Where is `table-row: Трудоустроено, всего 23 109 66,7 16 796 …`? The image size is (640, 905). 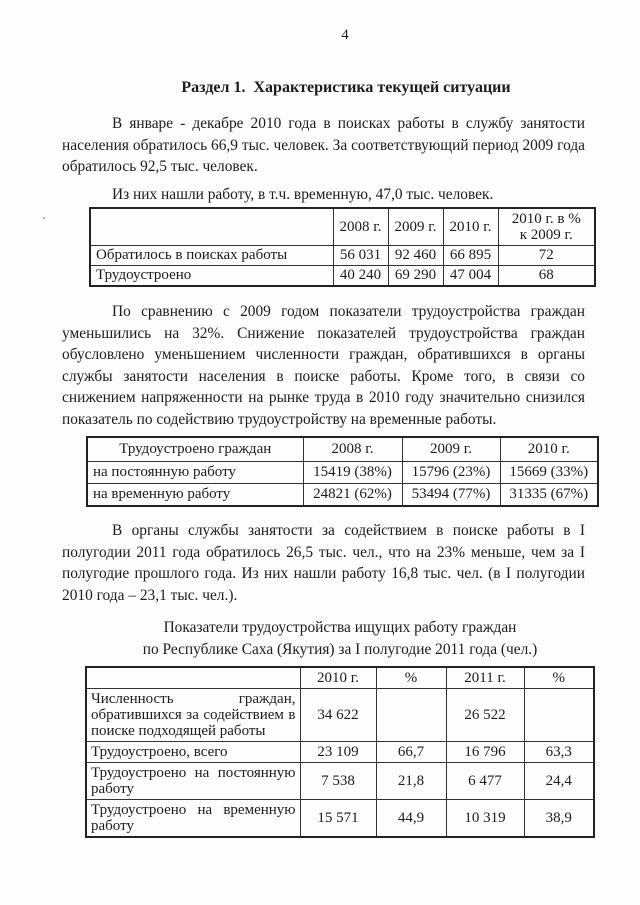
table-row: Трудоустроено, всего 23 109 66,7 16 796 … is located at coordinates (340, 752).